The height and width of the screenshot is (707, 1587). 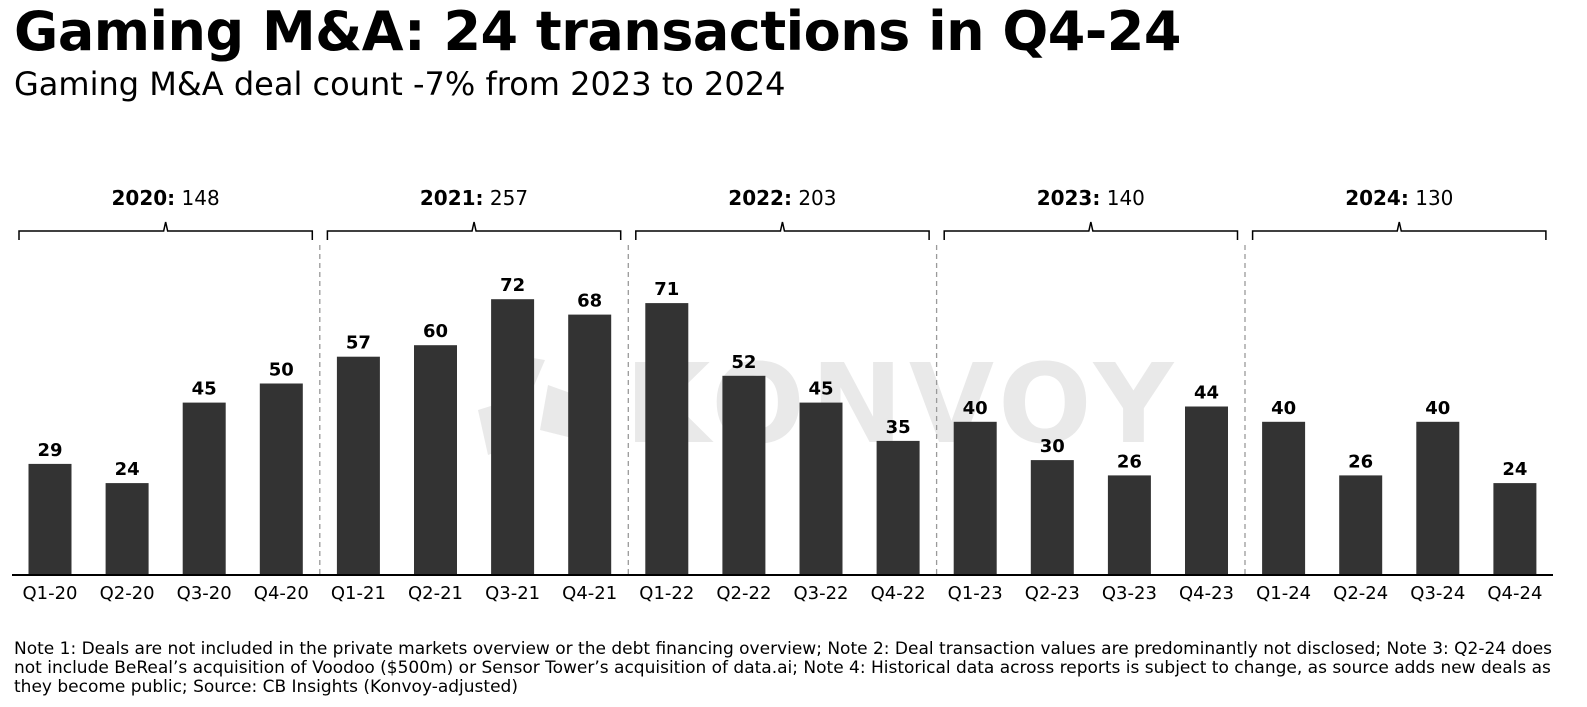 I want to click on tick-label-Q4-23: Q4-23, so click(x=1206, y=593).